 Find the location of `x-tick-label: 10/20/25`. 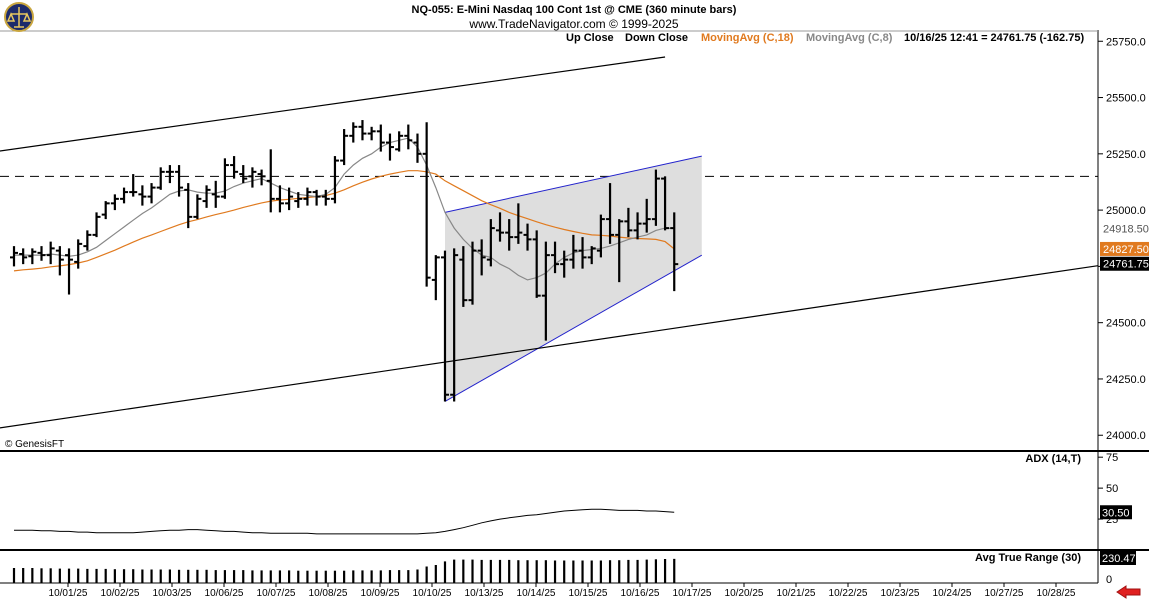

x-tick-label: 10/20/25 is located at coordinates (744, 593).